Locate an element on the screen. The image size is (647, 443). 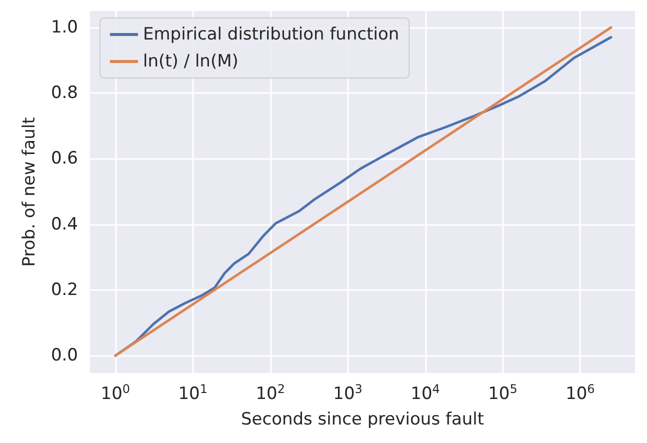
y-tick-label: 0.6 is located at coordinates (64, 158).